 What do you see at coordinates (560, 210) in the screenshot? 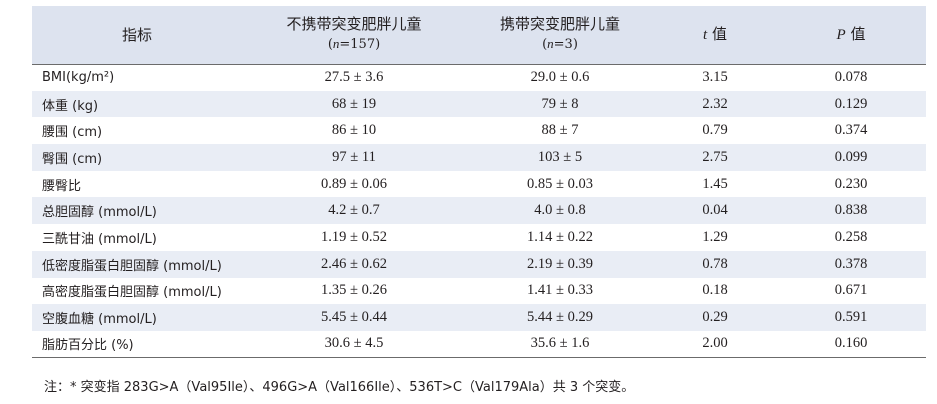
I see `row-carrier-value: 4.0 ± 0.8` at bounding box center [560, 210].